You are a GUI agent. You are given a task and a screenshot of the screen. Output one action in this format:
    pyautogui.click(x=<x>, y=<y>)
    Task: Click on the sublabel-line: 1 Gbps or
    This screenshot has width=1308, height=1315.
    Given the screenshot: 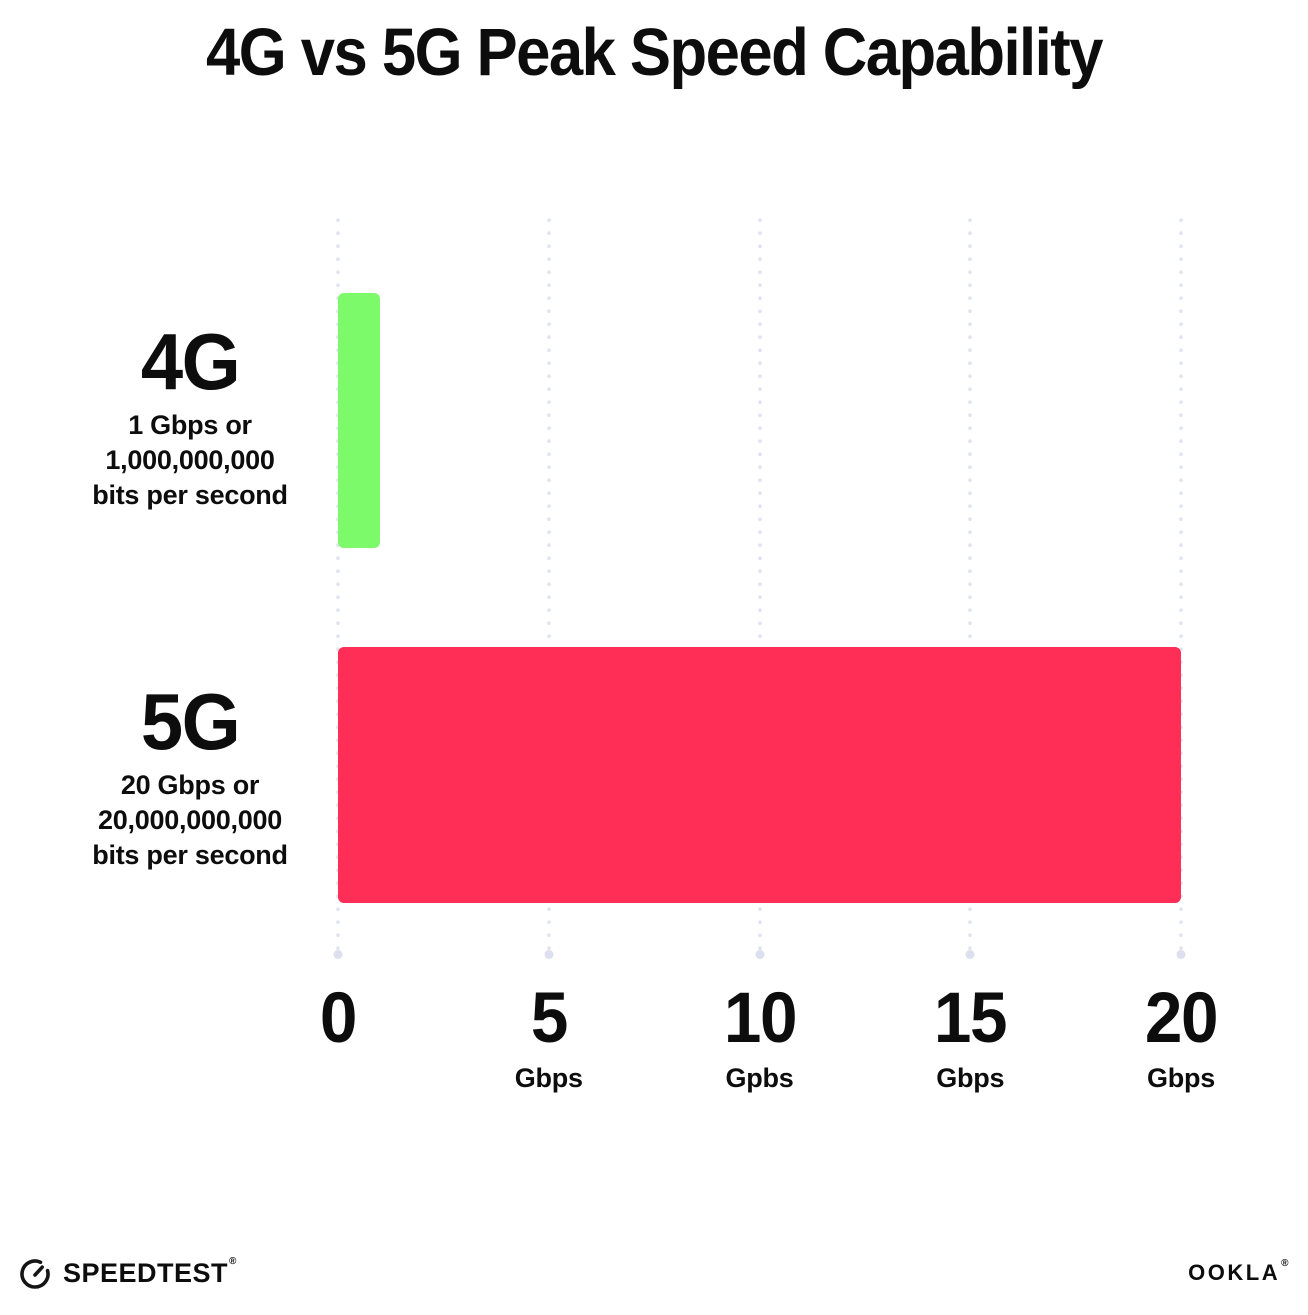 What is the action you would take?
    pyautogui.click(x=190, y=425)
    